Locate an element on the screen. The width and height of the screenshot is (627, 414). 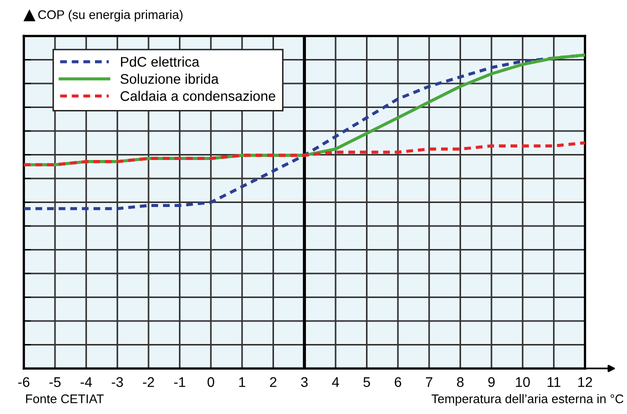
x-tick-label: -5 is located at coordinates (55, 382).